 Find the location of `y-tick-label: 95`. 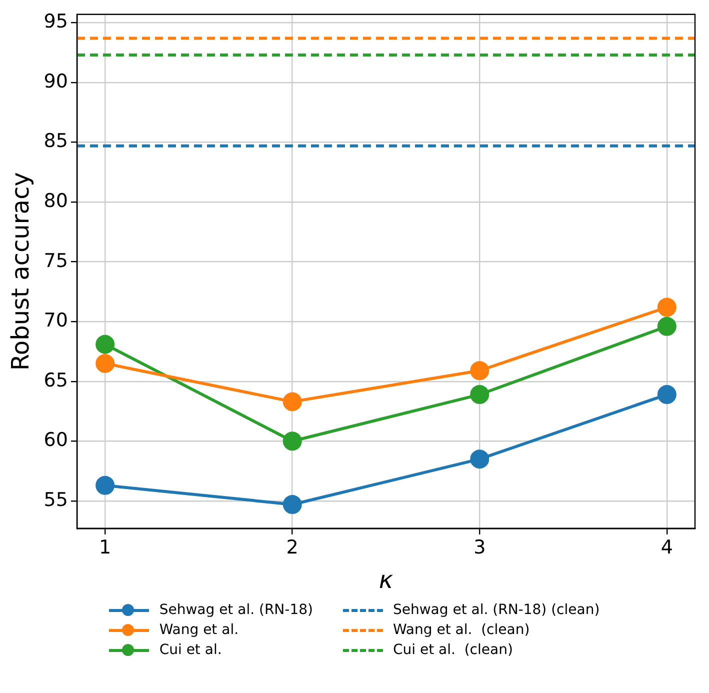

y-tick-label: 95 is located at coordinates (56, 21).